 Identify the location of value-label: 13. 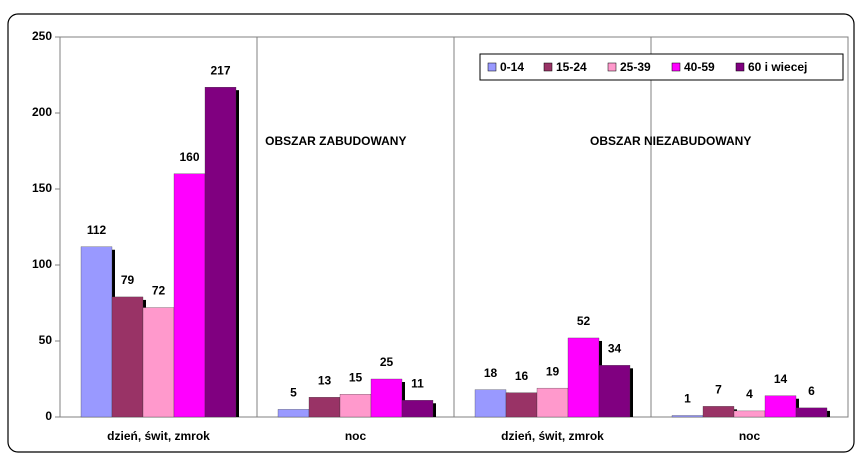
(325, 380).